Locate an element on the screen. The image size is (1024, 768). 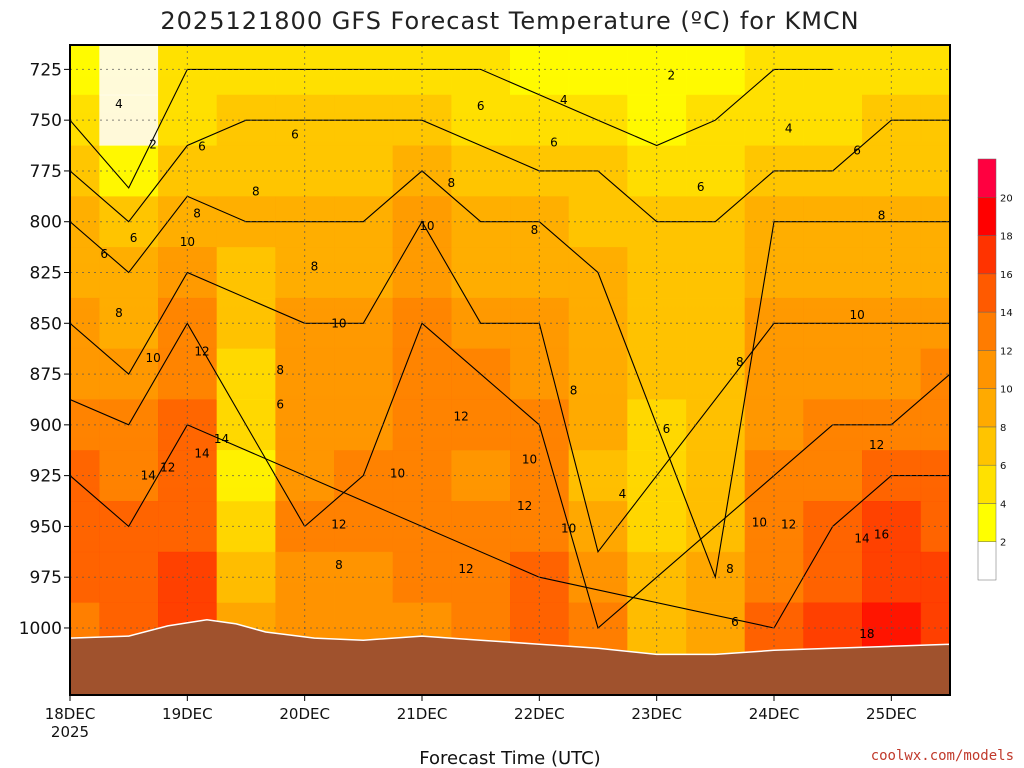
colorbar-label: 18 is located at coordinates (1006, 237).